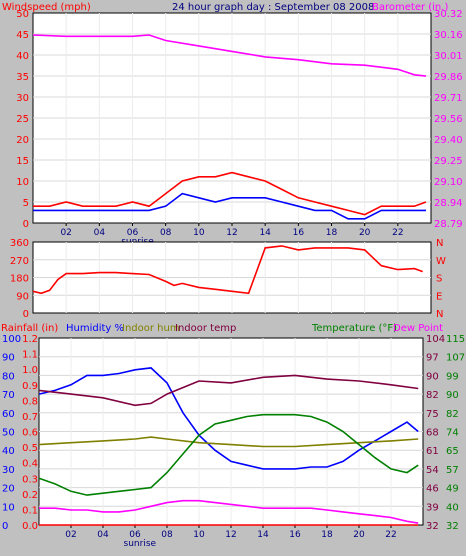  I want to click on humidity-tick-label: 90, so click(8, 358).